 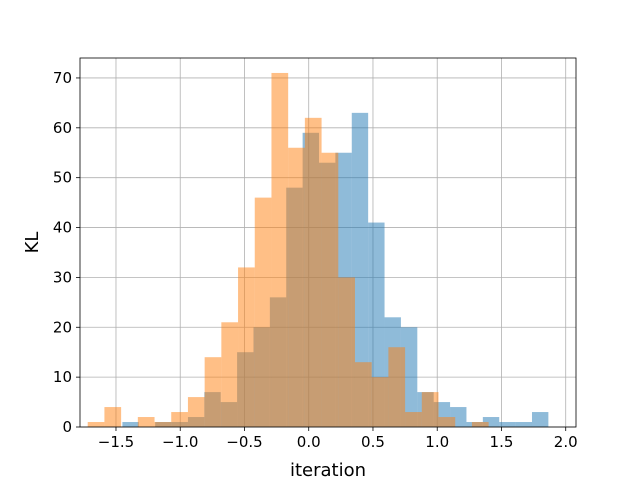 I want to click on y-tick-label: 30, so click(x=62, y=277).